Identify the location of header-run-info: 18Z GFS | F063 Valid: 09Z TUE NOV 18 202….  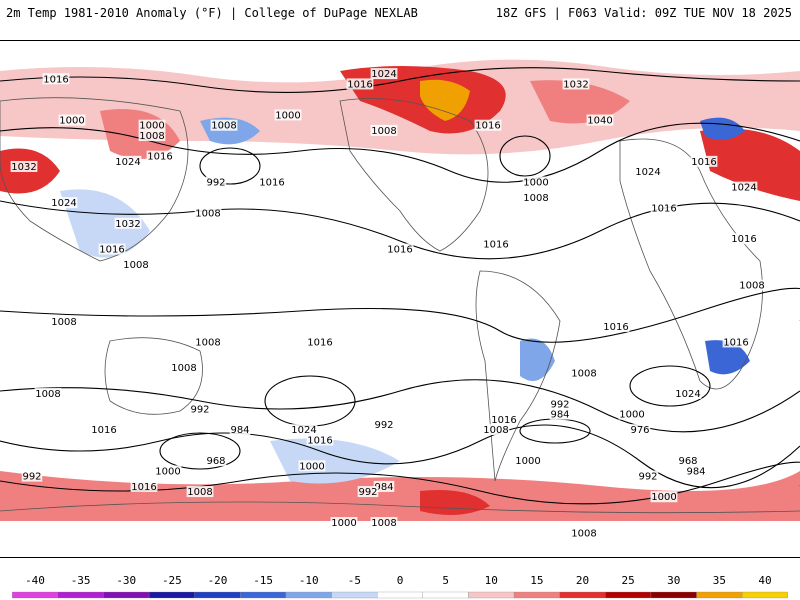
(643, 13).